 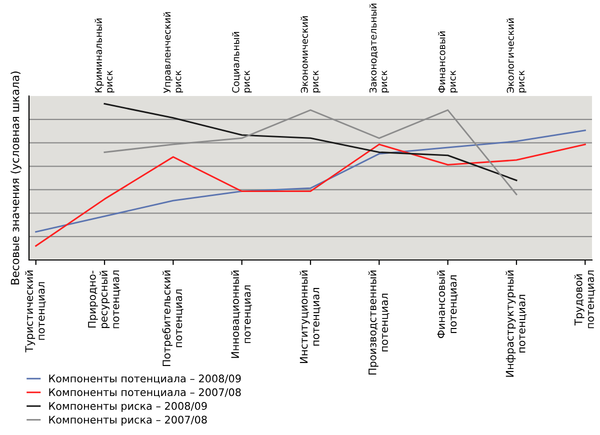 What do you see at coordinates (379, 48) in the screenshot?
I see `text: Законодательный риск` at bounding box center [379, 48].